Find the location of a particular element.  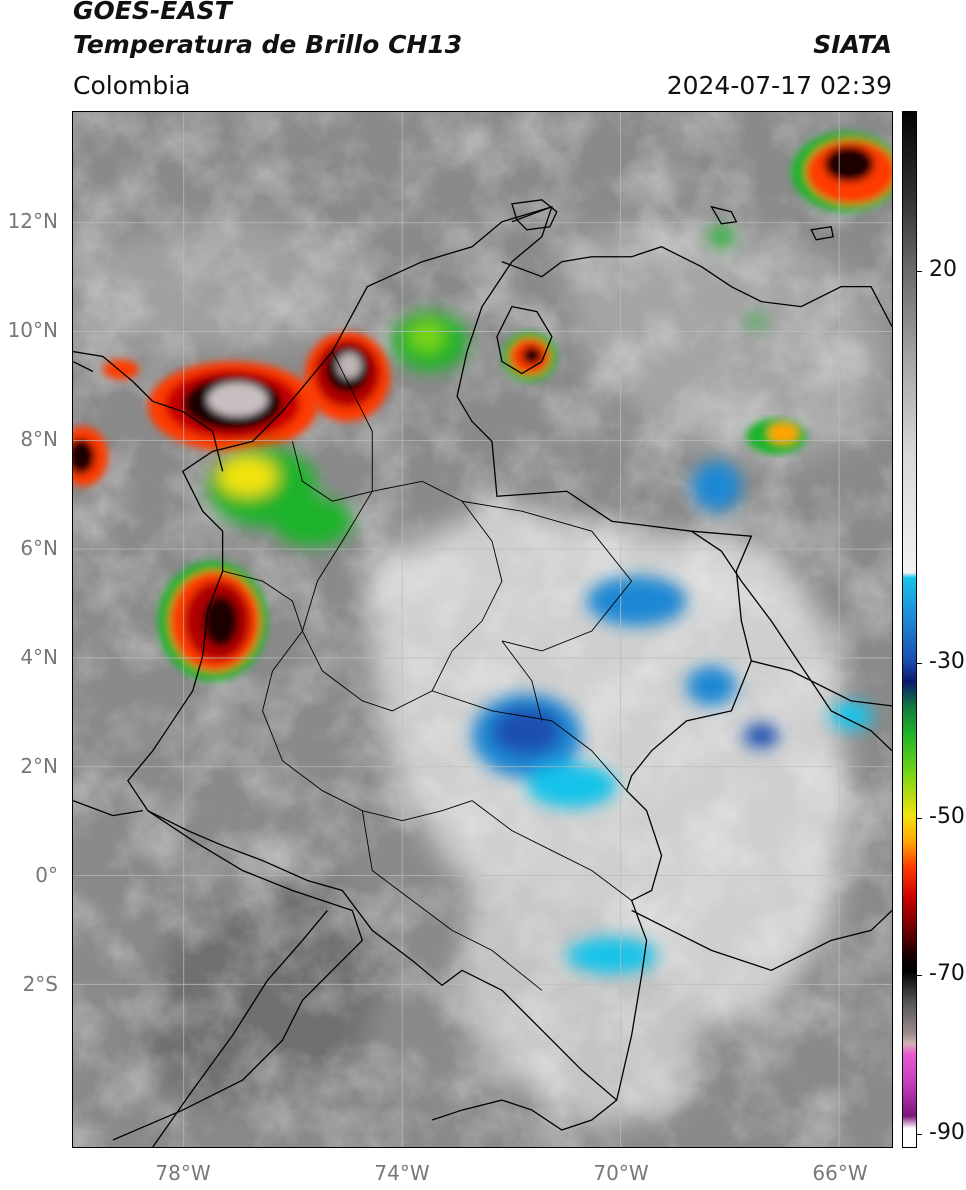

timestamp-label: 2024-07-17 02:39 is located at coordinates (779, 85).